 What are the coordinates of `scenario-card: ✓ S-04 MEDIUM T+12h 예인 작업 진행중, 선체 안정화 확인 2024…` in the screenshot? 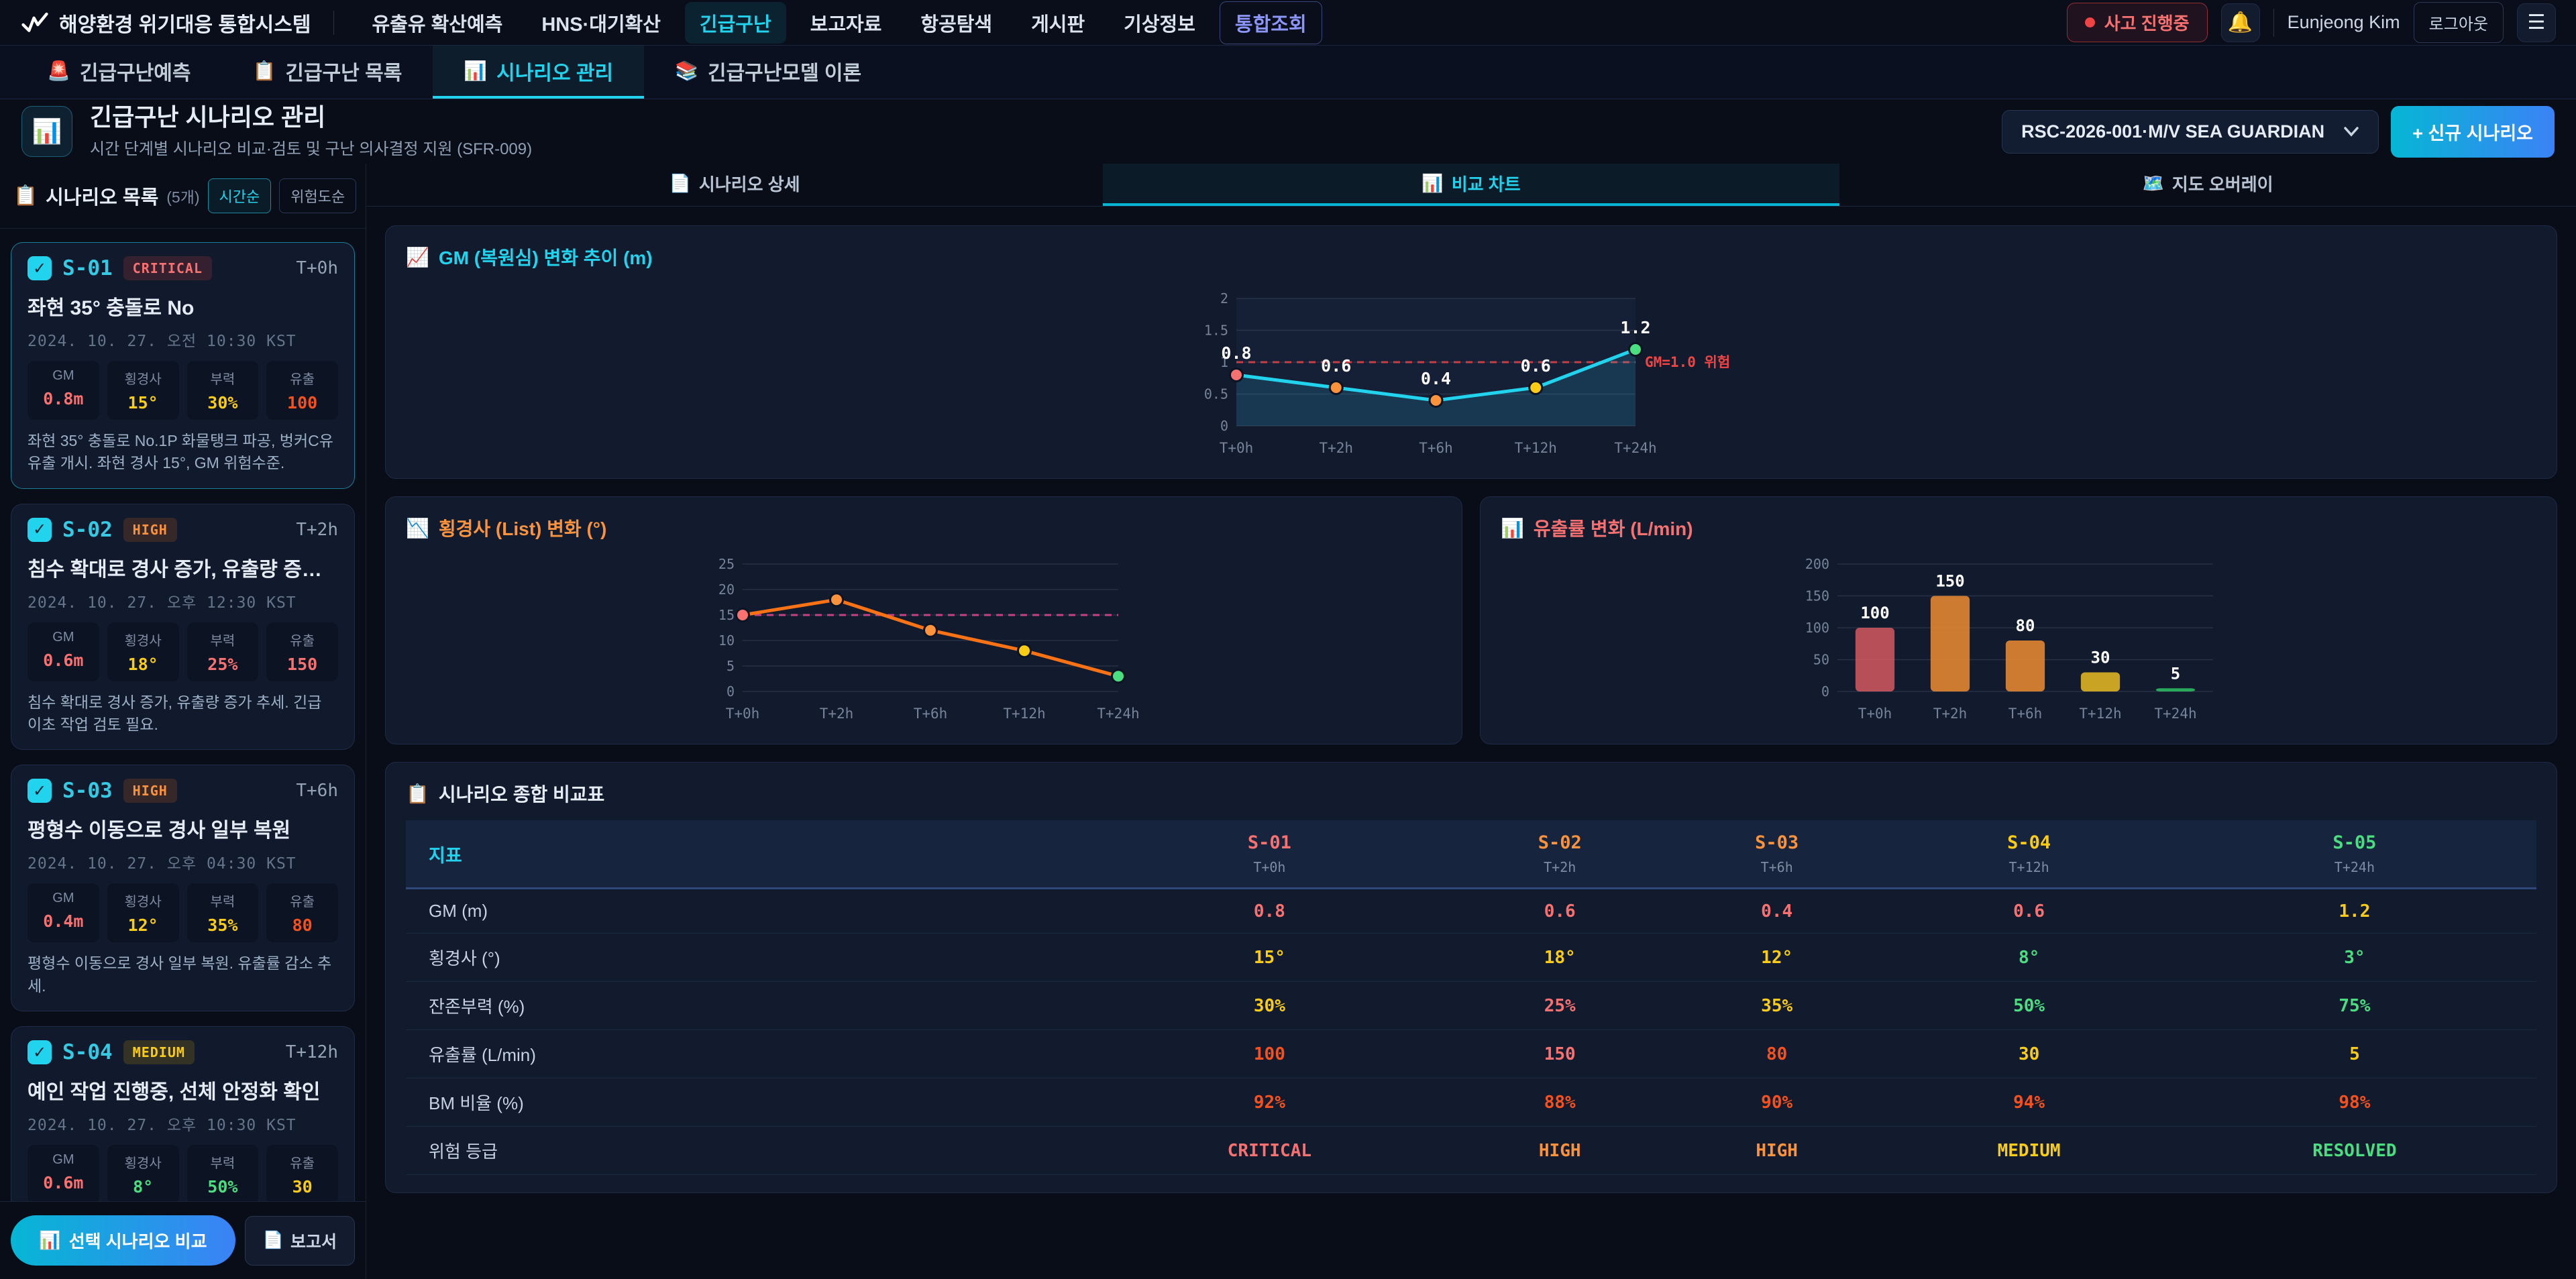 It's located at (183, 1113).